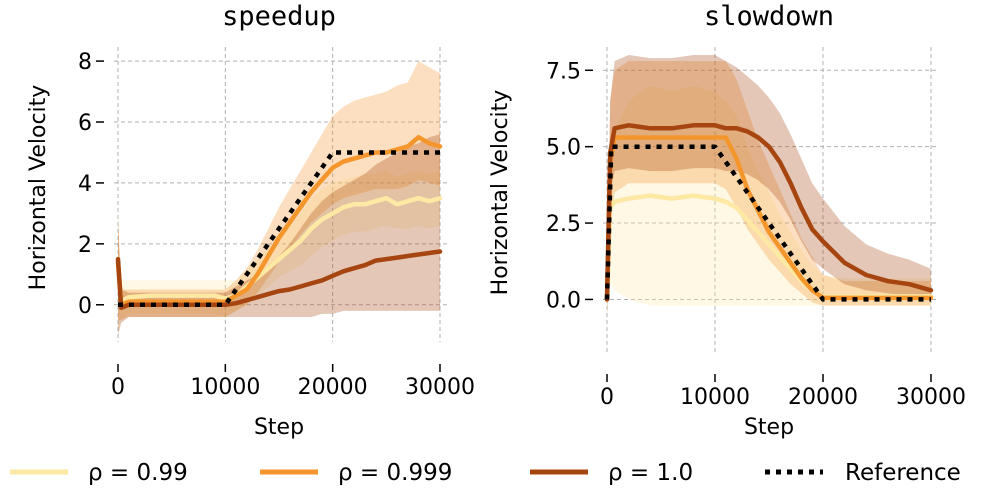  Describe the element at coordinates (563, 148) in the screenshot. I see `y-tick-label: 5.0` at that location.